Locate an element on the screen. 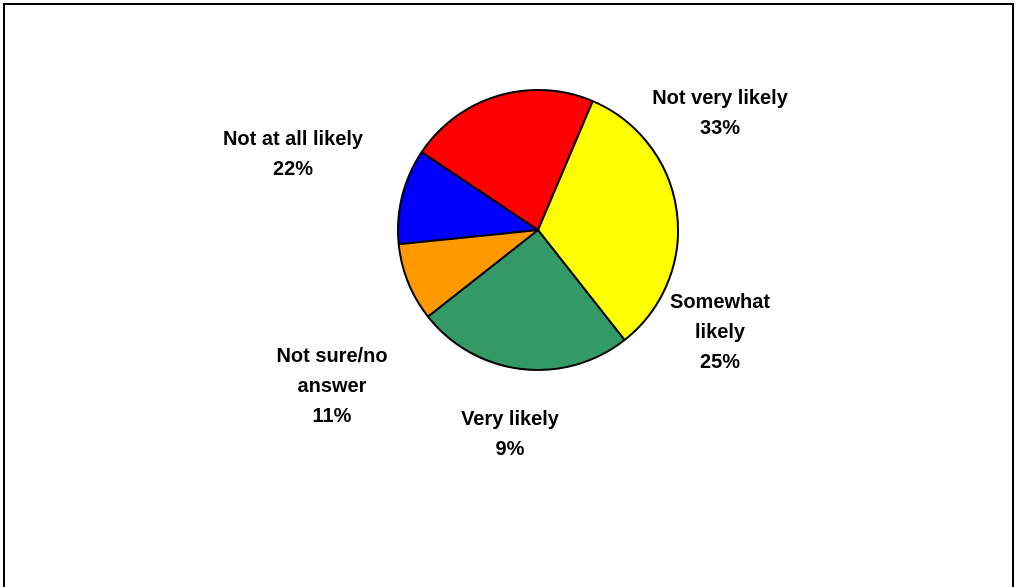  slice-label: Somewhat likely 25% is located at coordinates (720, 332).